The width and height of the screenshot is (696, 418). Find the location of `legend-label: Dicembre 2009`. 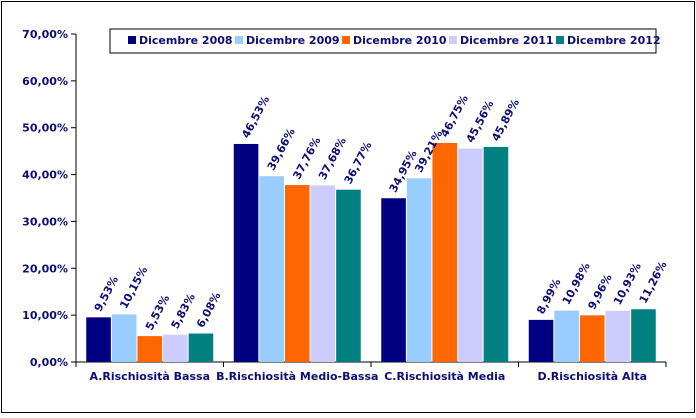

legend-label: Dicembre 2009 is located at coordinates (293, 40).